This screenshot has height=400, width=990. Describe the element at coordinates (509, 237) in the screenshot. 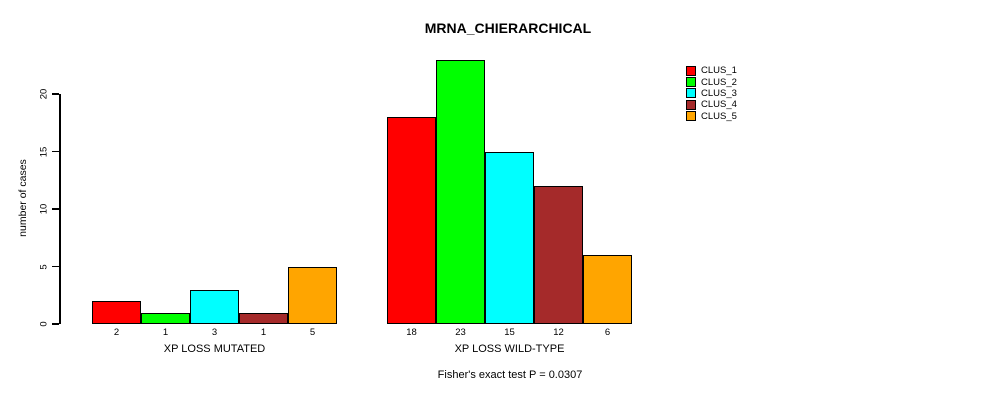

I see `bar-clus_3-group2` at that location.